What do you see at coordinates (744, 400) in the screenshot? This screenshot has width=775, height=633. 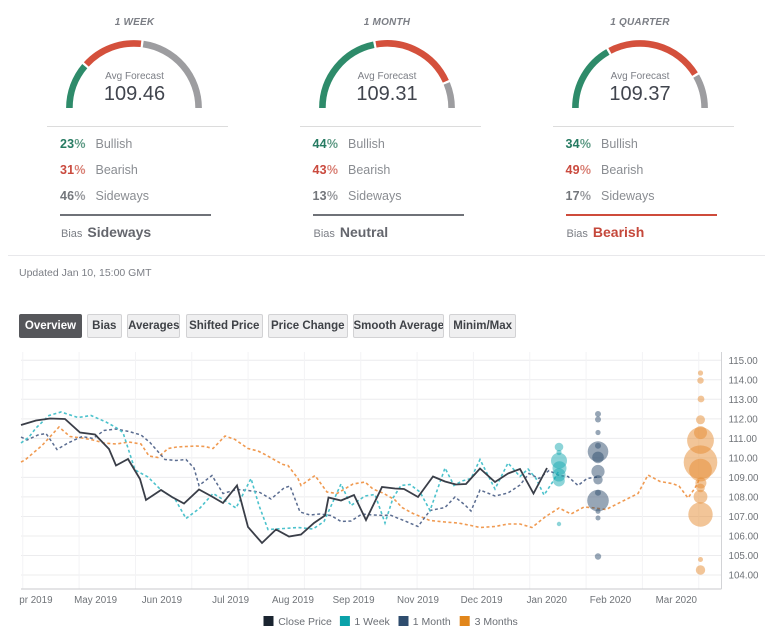 I see `svg-text: 113.00` at bounding box center [744, 400].